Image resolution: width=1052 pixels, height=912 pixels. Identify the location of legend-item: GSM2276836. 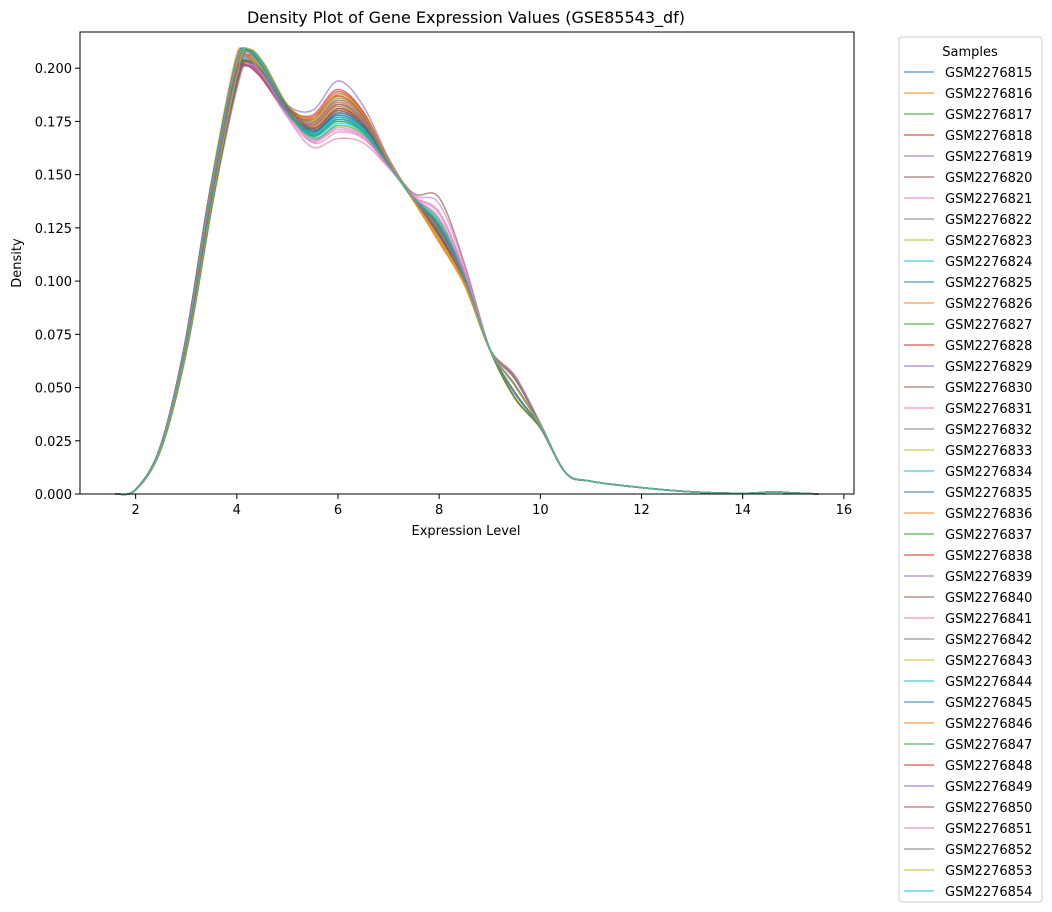
(968, 514).